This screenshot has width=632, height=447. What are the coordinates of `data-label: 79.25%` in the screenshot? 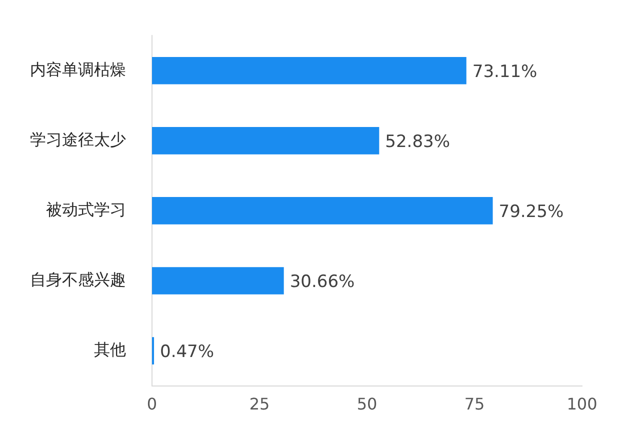 It's located at (531, 212).